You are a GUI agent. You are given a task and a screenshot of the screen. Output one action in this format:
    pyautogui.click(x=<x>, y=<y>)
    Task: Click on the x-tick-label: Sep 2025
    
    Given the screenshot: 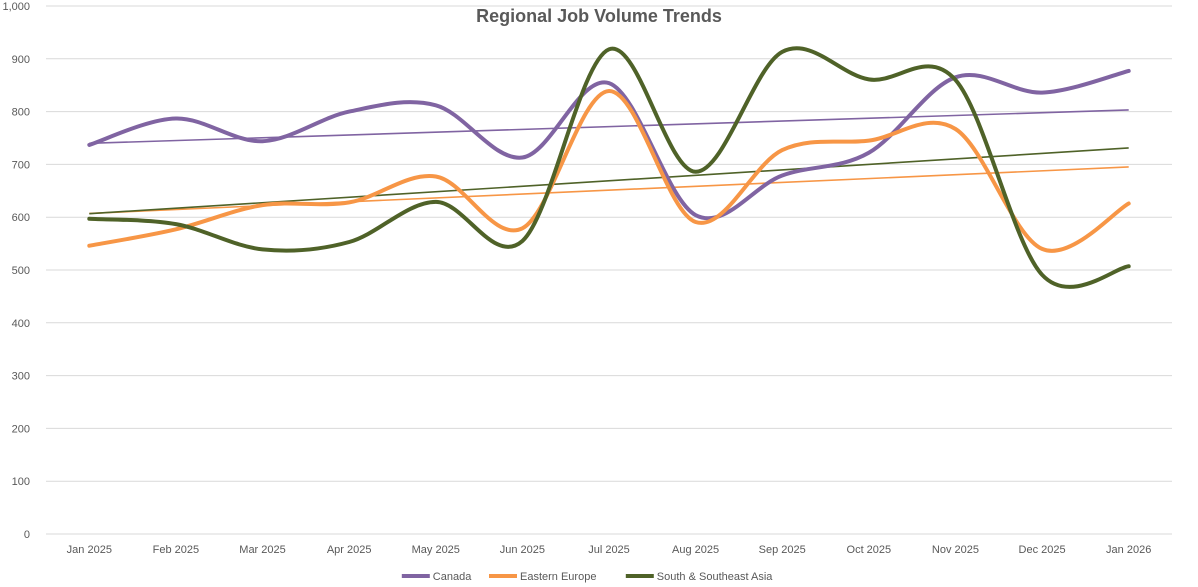 What is the action you would take?
    pyautogui.click(x=782, y=550)
    